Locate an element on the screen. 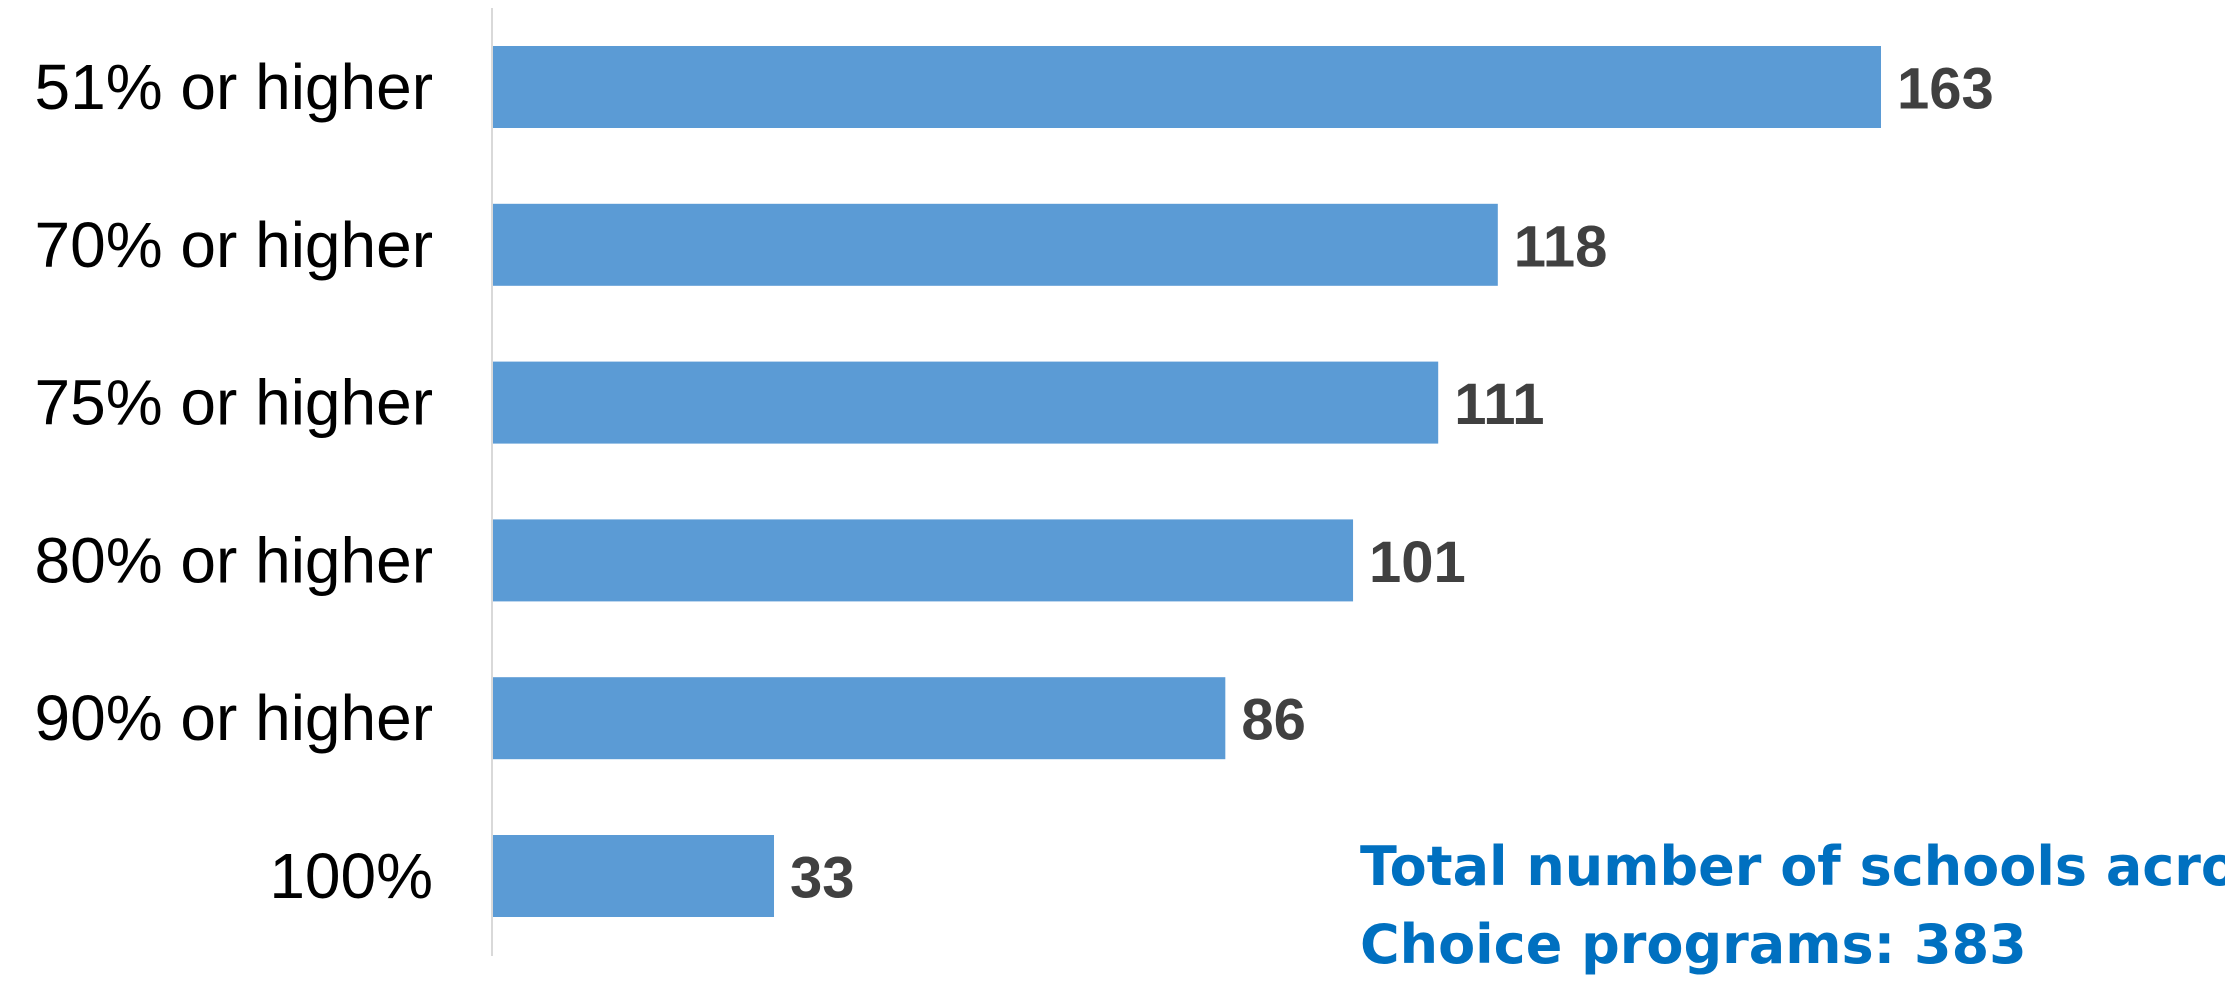  value-label: 86 is located at coordinates (1273, 720).